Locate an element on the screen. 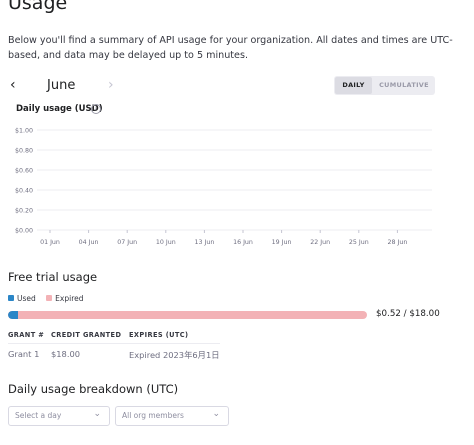  legend-label-expired: Expired is located at coordinates (69, 298).